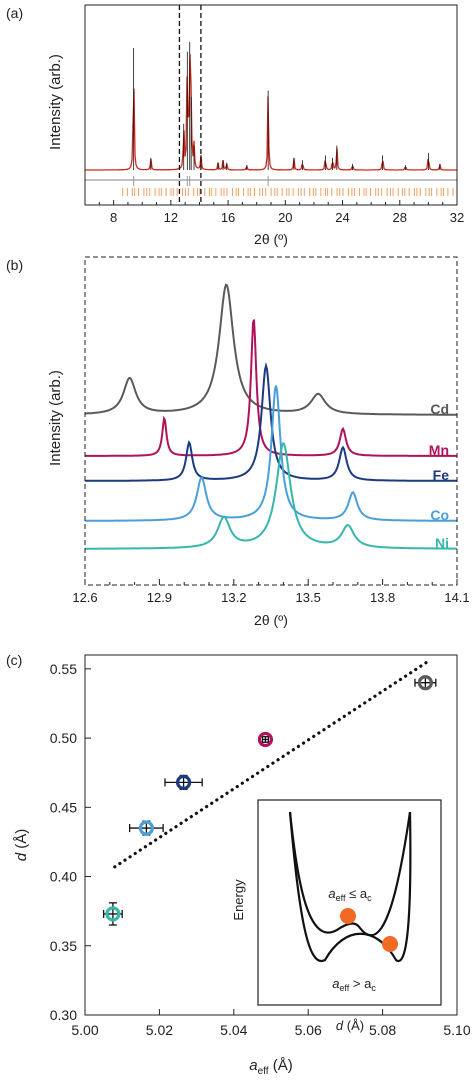  What do you see at coordinates (271, 764) in the screenshot?
I see `trend-line` at bounding box center [271, 764].